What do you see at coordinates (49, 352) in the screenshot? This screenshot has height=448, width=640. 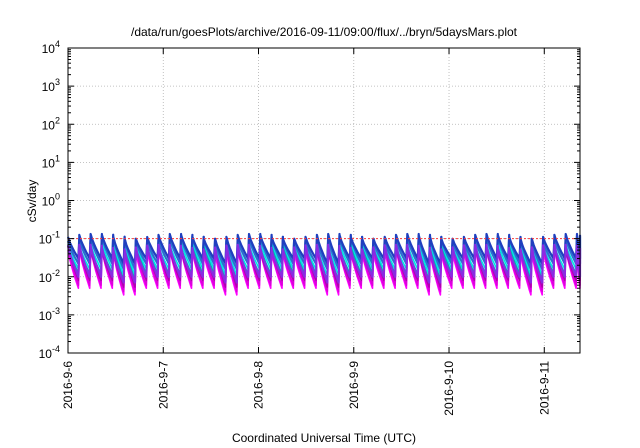 I see `y-tick-label: 10⁻⁴` at bounding box center [49, 352].